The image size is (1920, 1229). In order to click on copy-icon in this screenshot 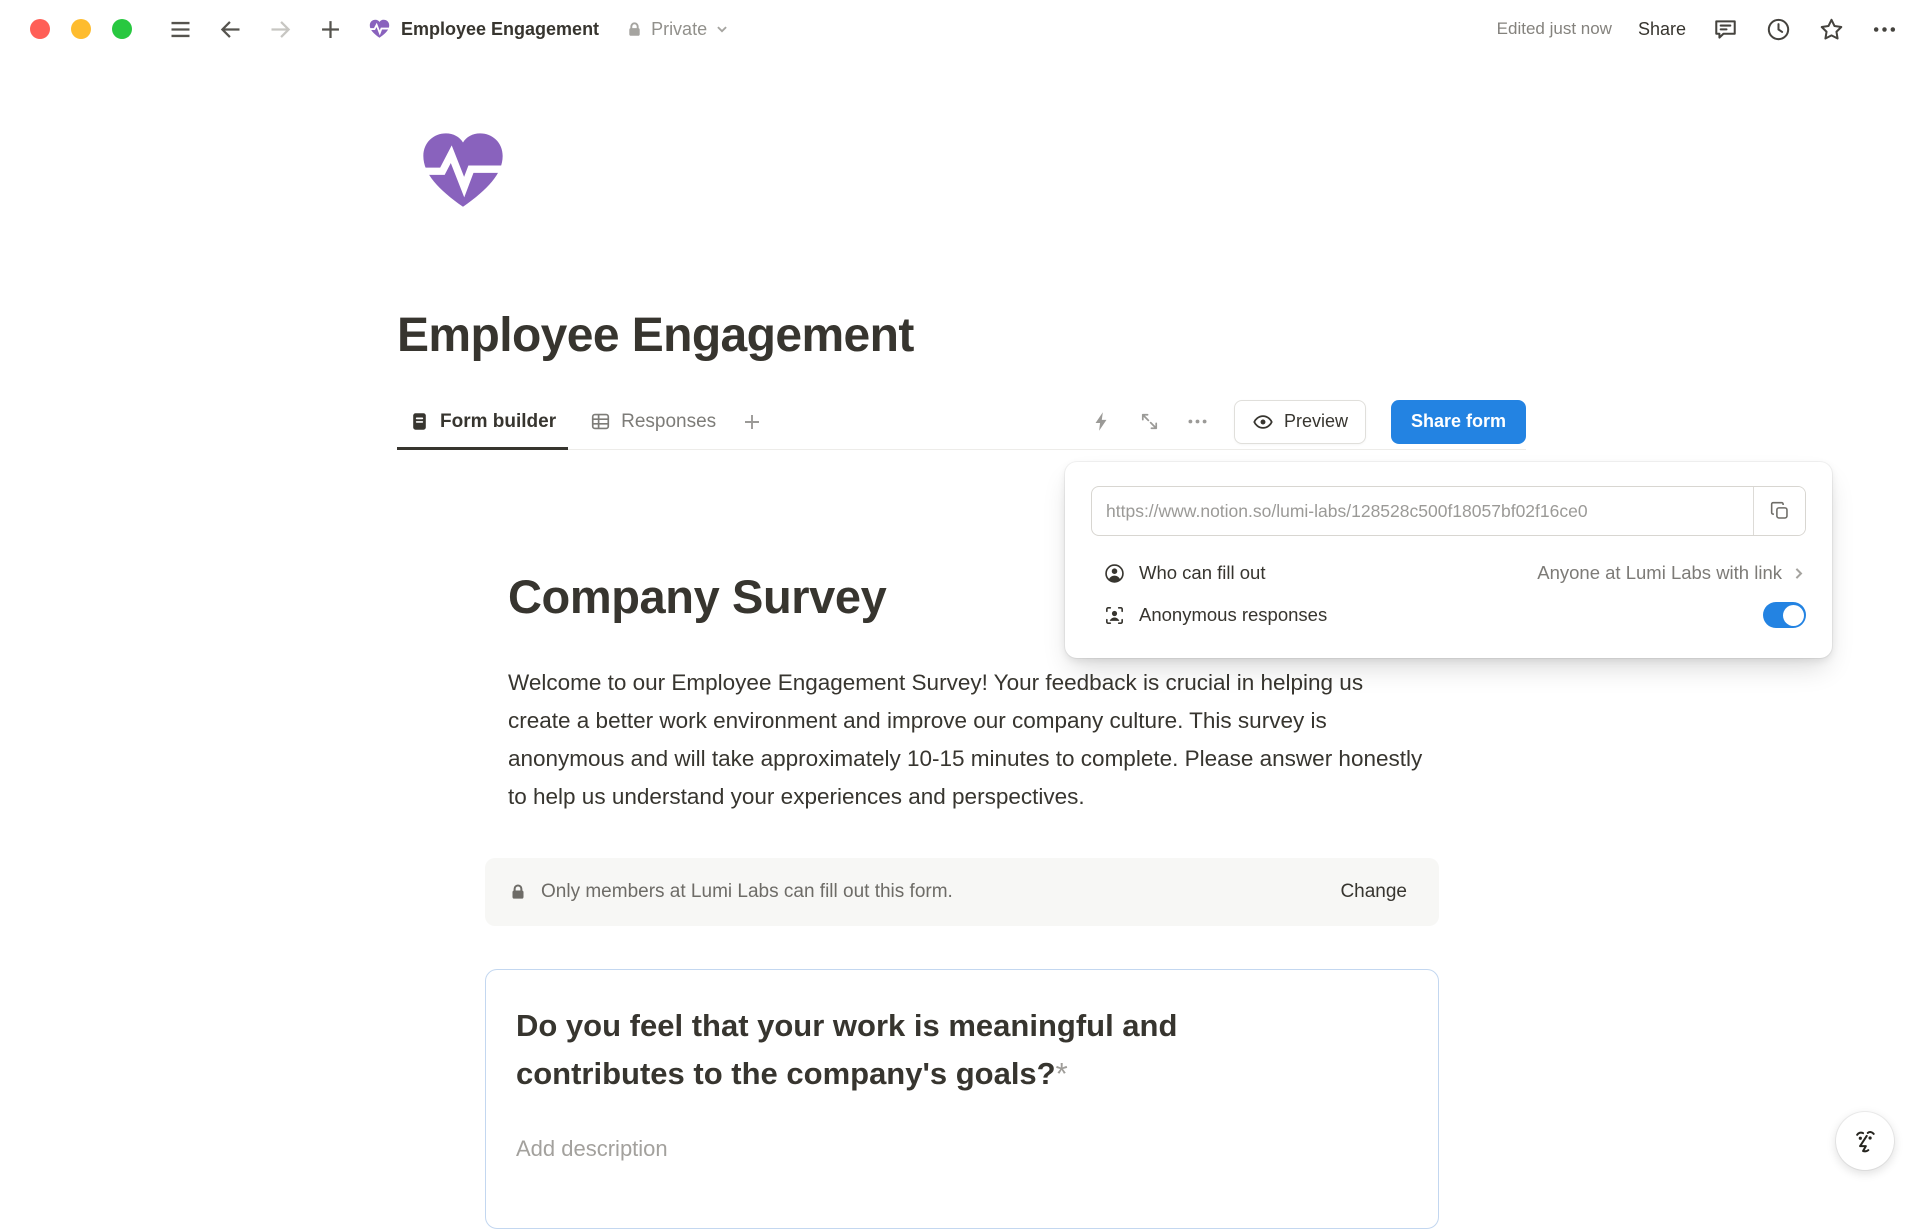, I will do `click(1780, 511)`.